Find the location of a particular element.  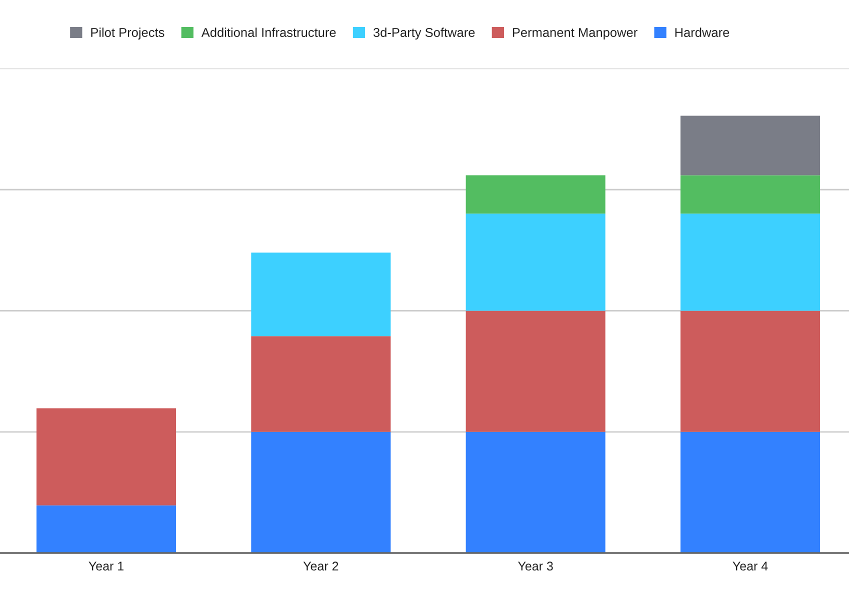

legend-label: Additional Infrastructure is located at coordinates (268, 33).